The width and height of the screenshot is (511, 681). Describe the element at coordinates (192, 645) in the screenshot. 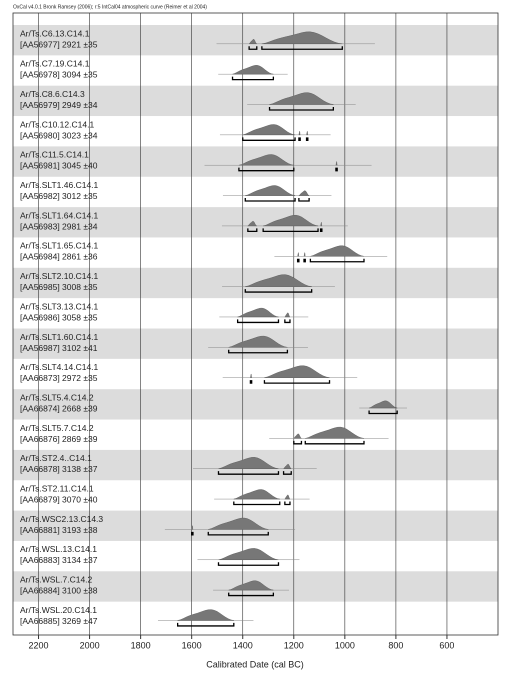

I see `x-tick-label: 1600` at that location.